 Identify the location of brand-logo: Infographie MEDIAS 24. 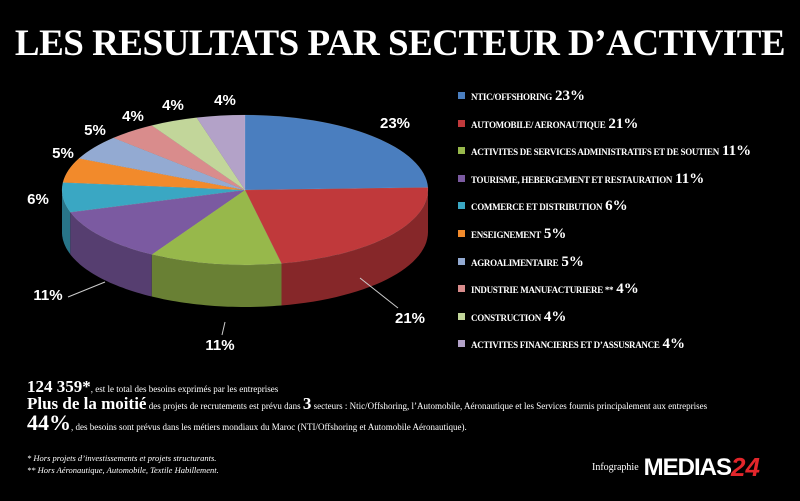
(676, 467).